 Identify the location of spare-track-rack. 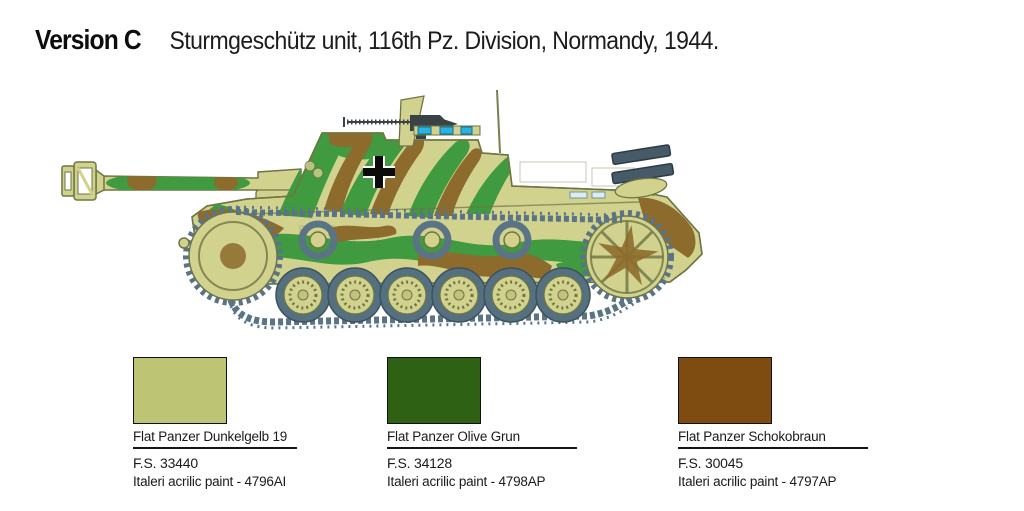
(643, 164).